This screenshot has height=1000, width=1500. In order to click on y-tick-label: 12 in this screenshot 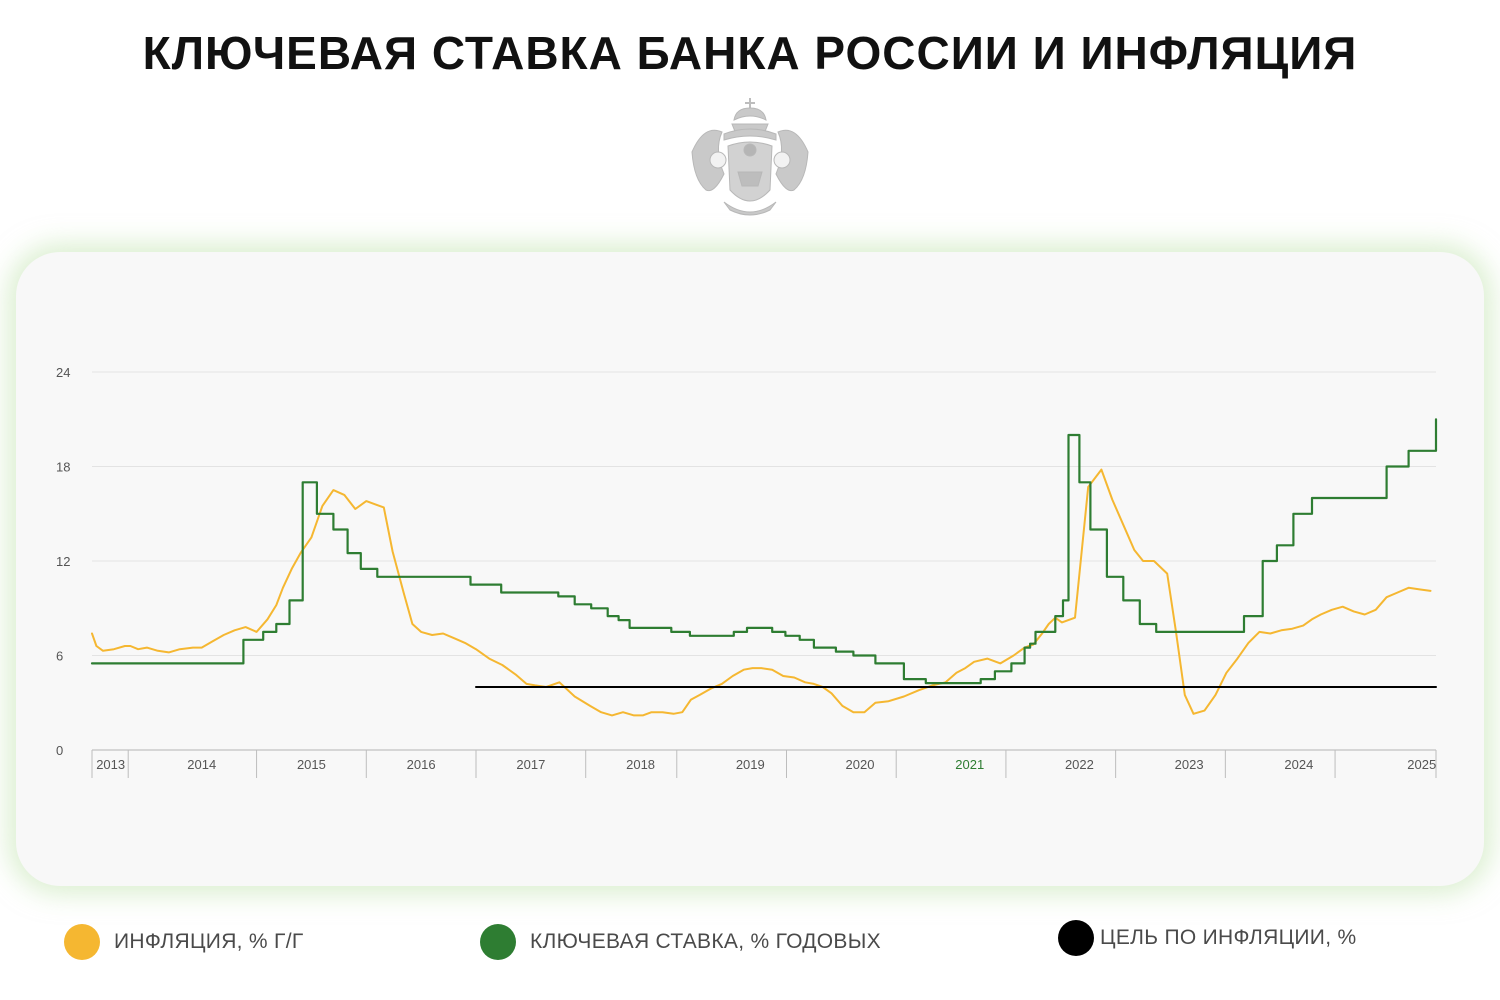, I will do `click(63, 561)`.